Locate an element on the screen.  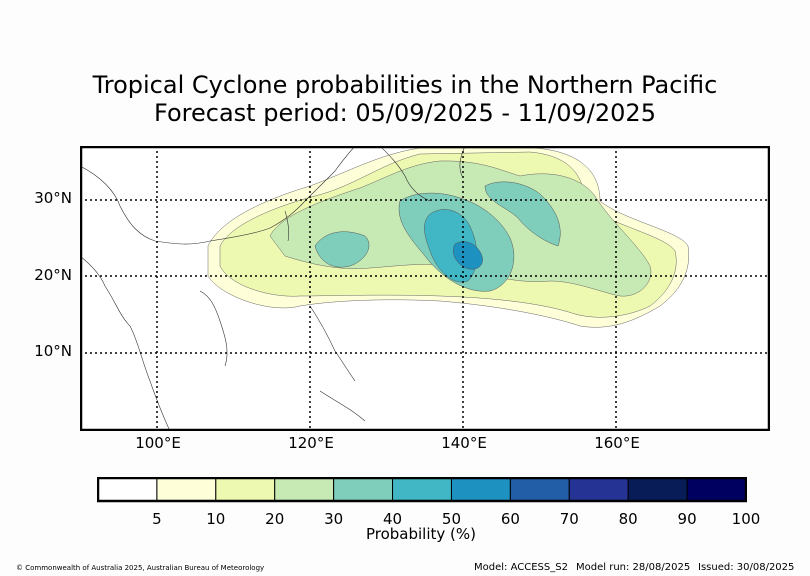
lat-label-30n: 30°N is located at coordinates (53, 198).